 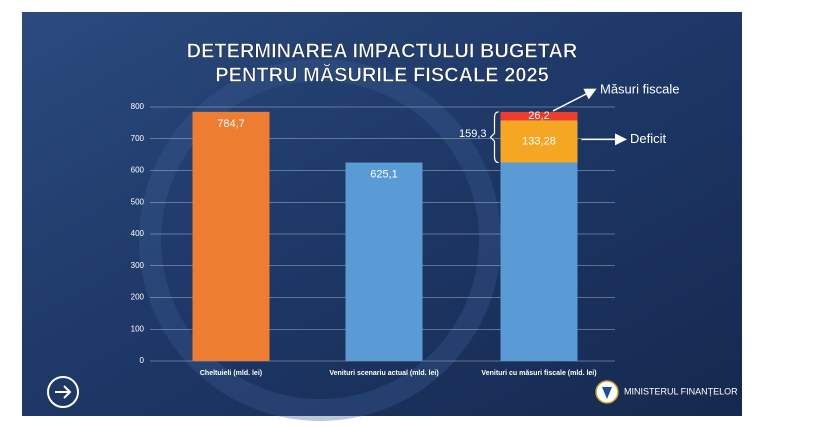 I want to click on y-tick-label: 800, so click(x=138, y=106).